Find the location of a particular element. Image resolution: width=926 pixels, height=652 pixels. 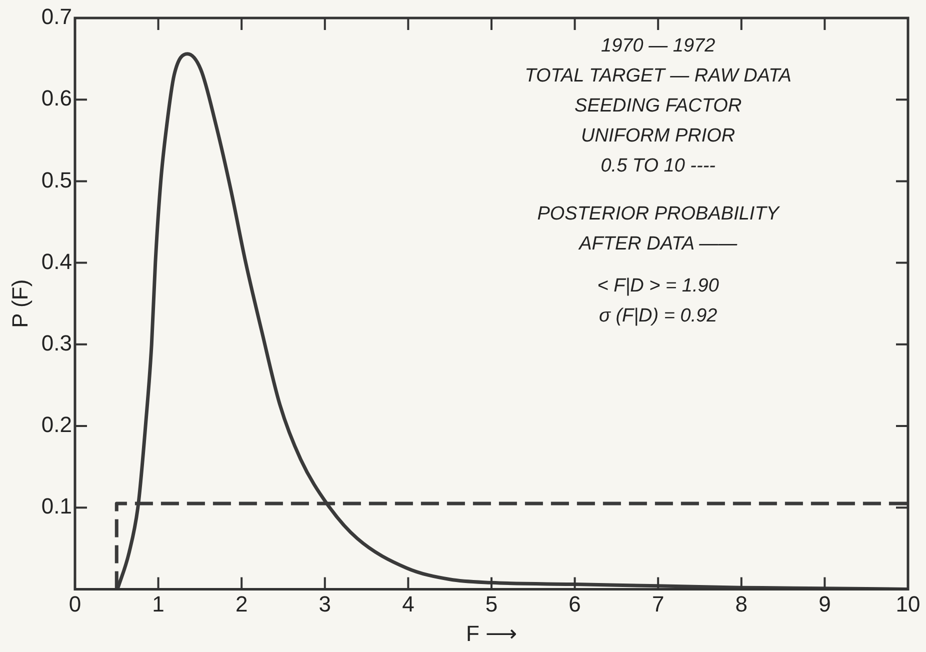

y-tick-label: 0.6 is located at coordinates (56, 98).